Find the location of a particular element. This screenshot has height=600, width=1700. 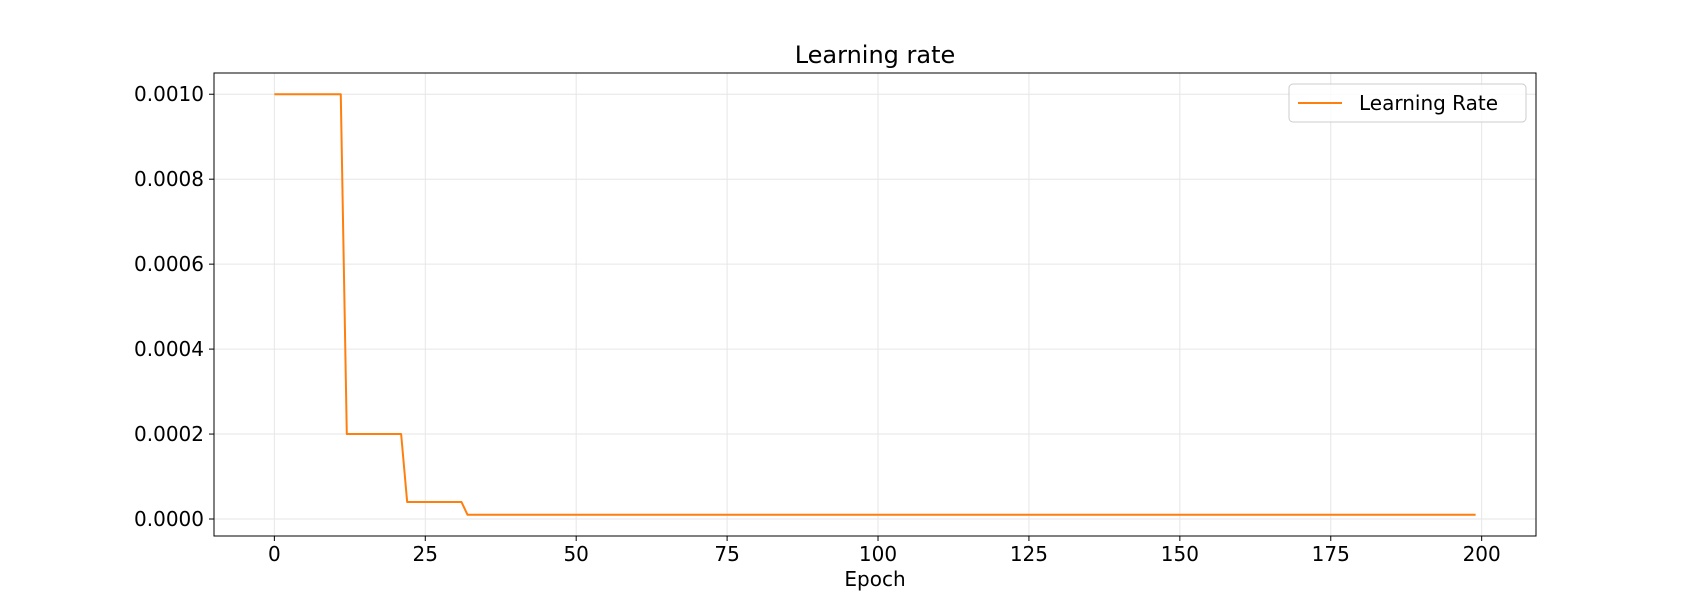

legend-box is located at coordinates (1407, 103).